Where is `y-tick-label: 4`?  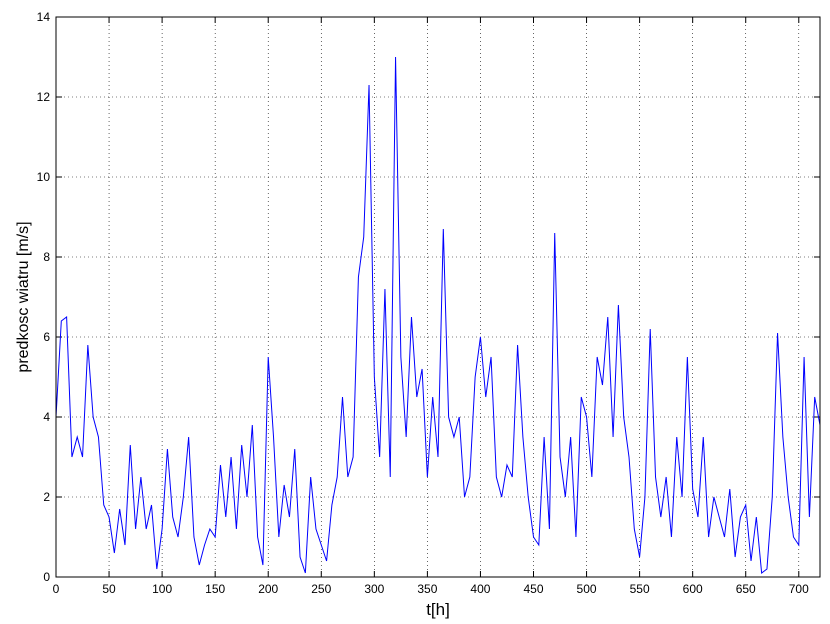
y-tick-label: 4 is located at coordinates (46, 417).